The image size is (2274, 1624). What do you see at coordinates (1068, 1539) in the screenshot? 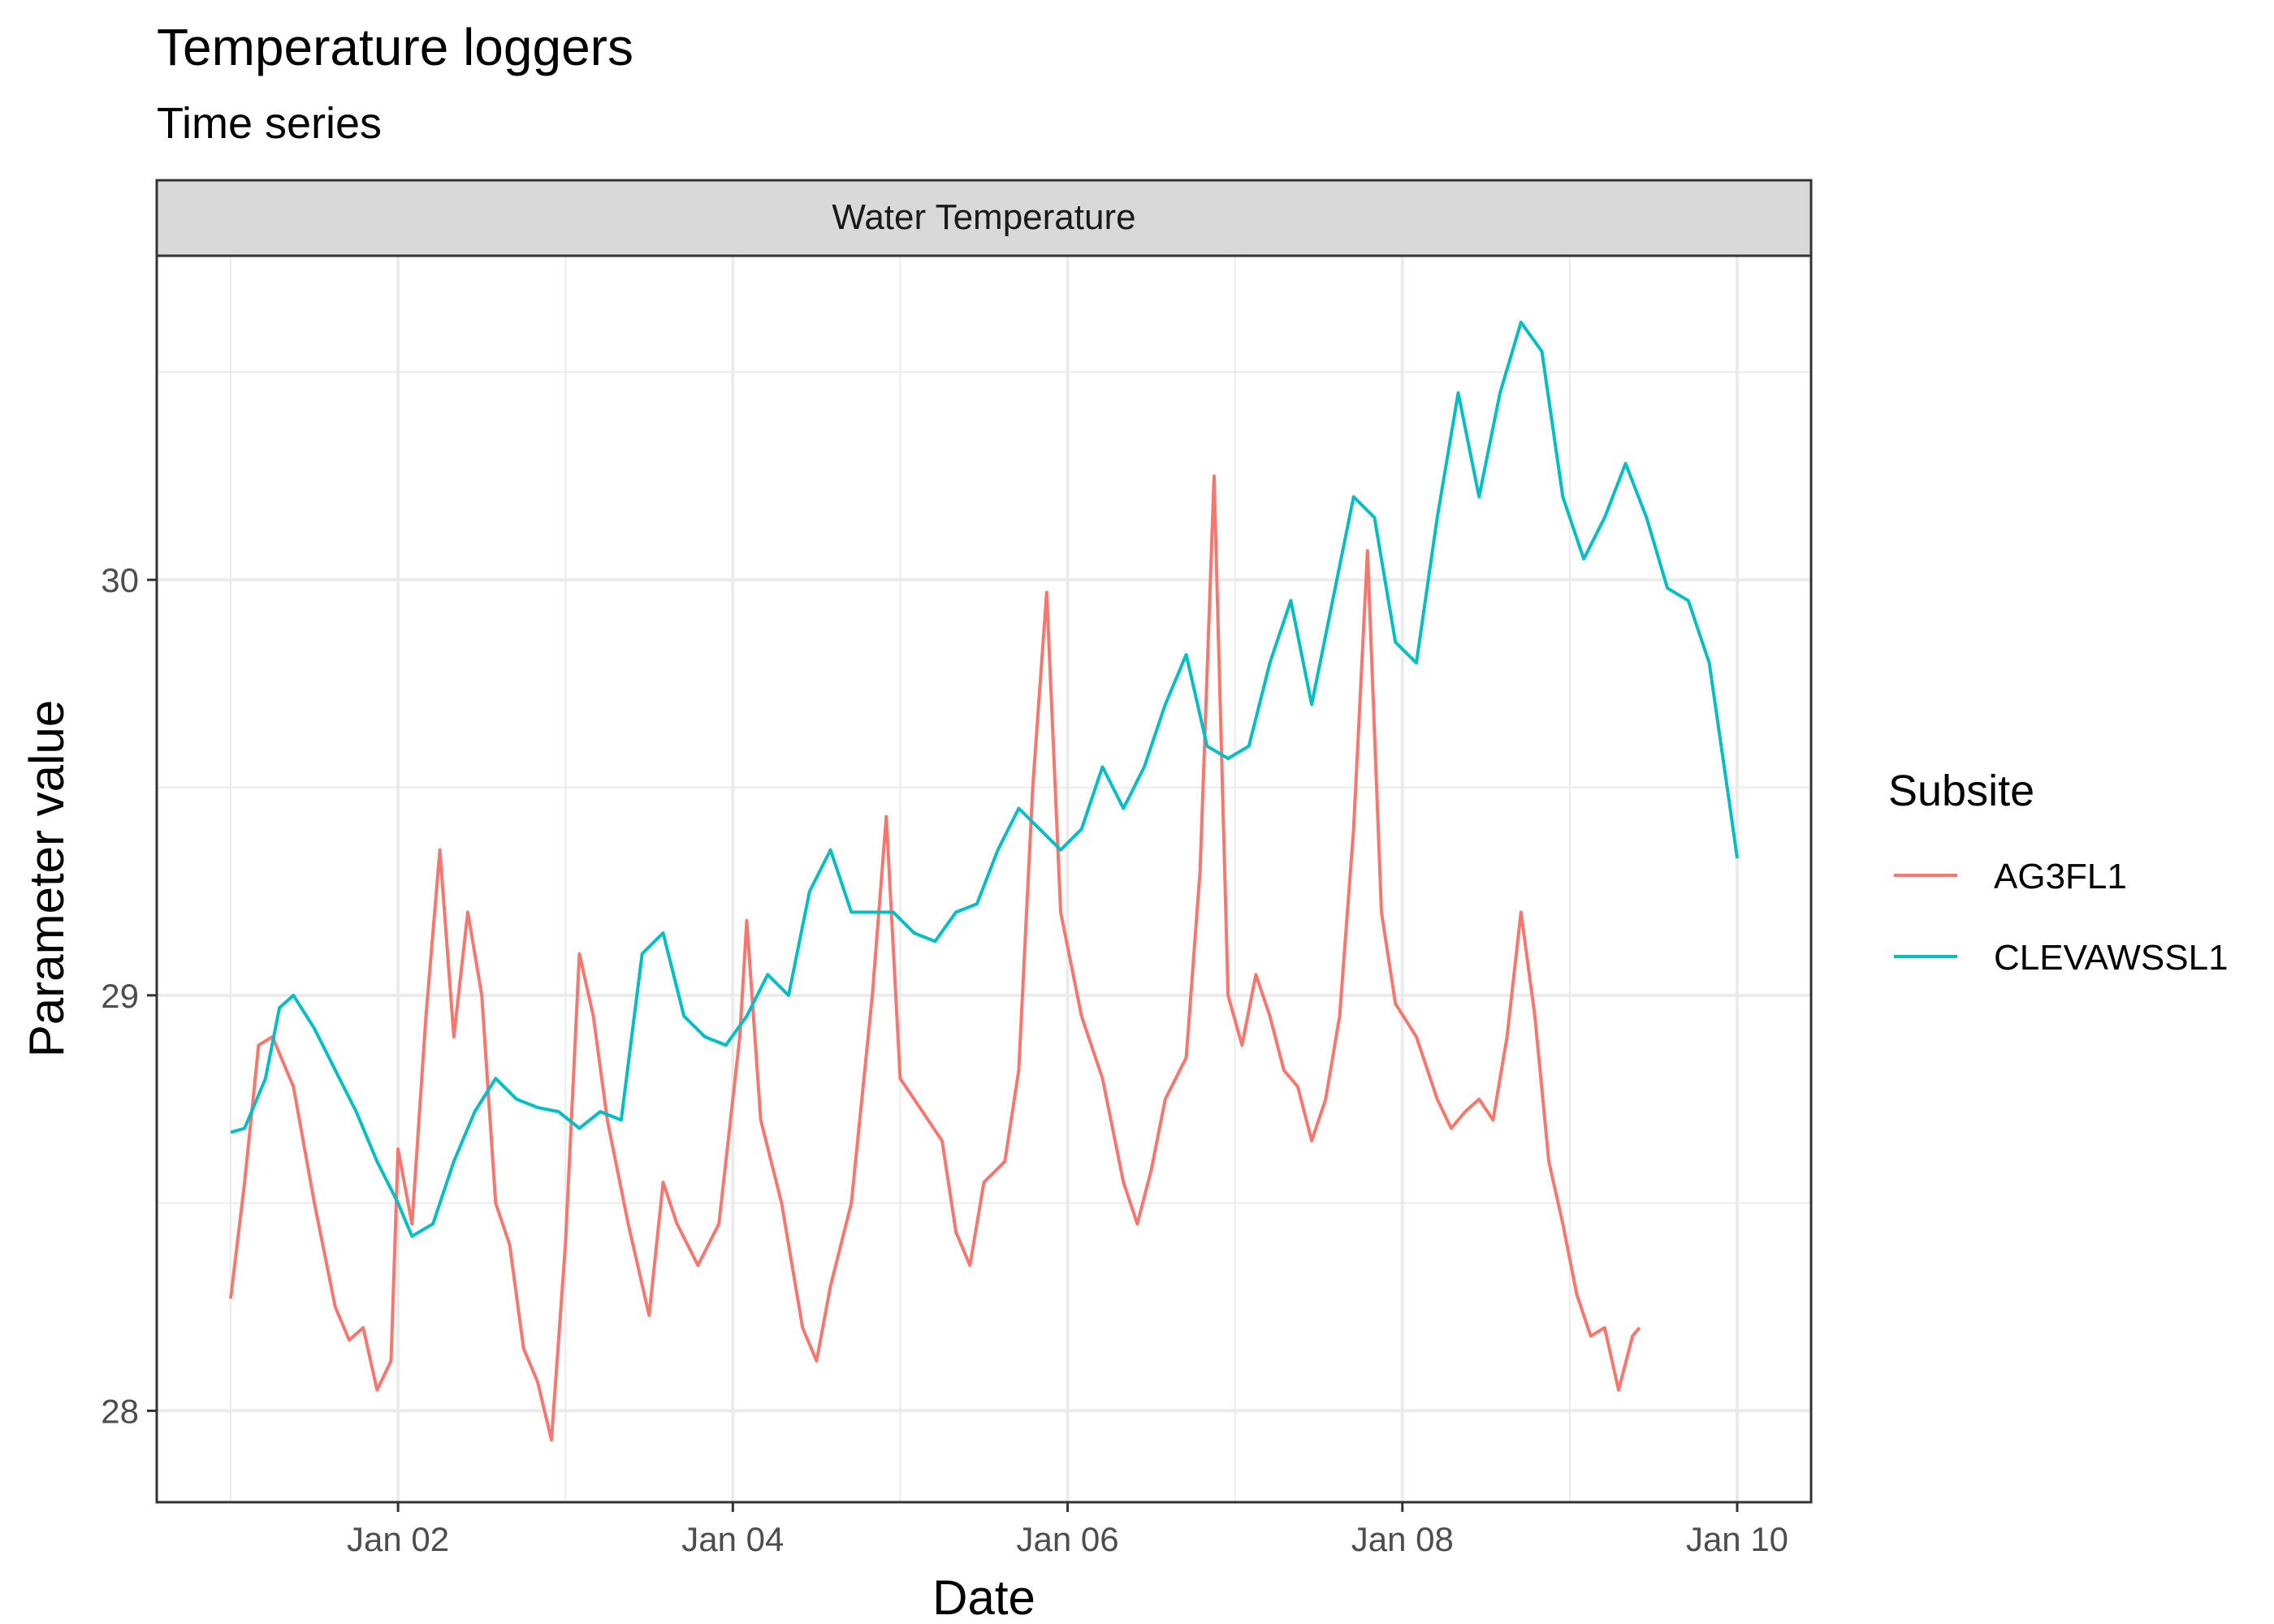
I see `x-tick-label: Jan 06` at bounding box center [1068, 1539].